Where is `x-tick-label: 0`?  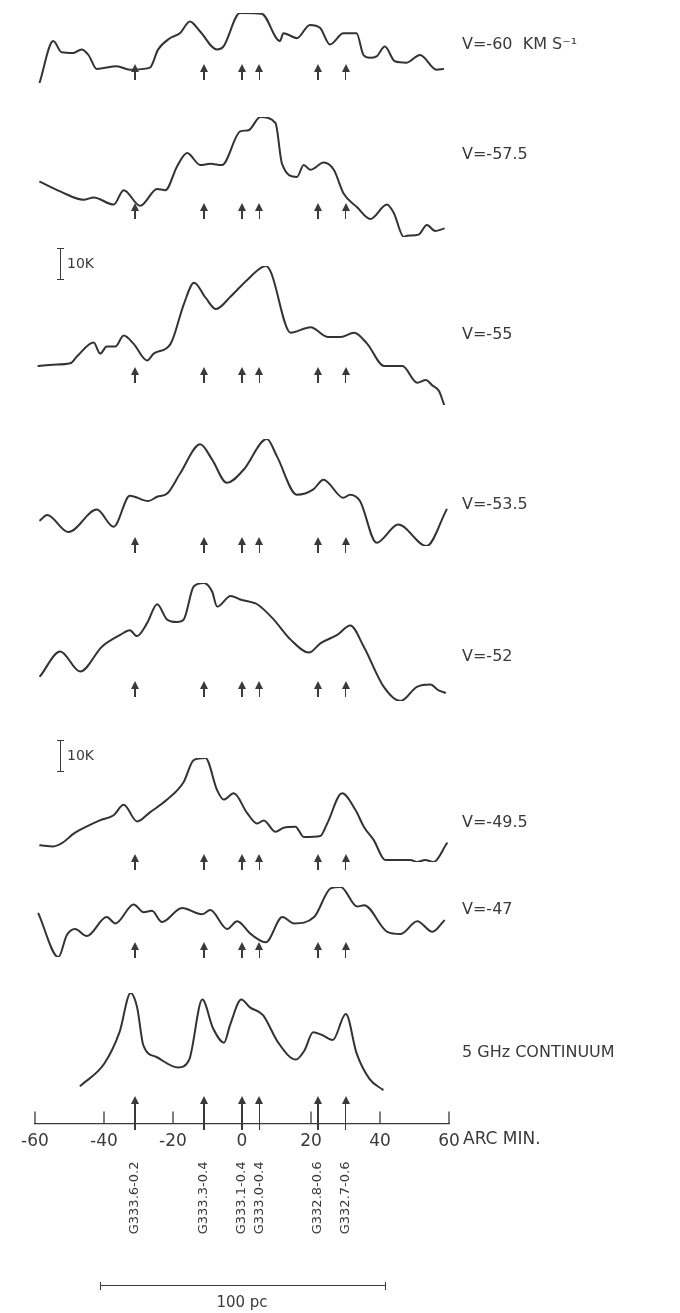
x-tick-label: 0 is located at coordinates (242, 1140).